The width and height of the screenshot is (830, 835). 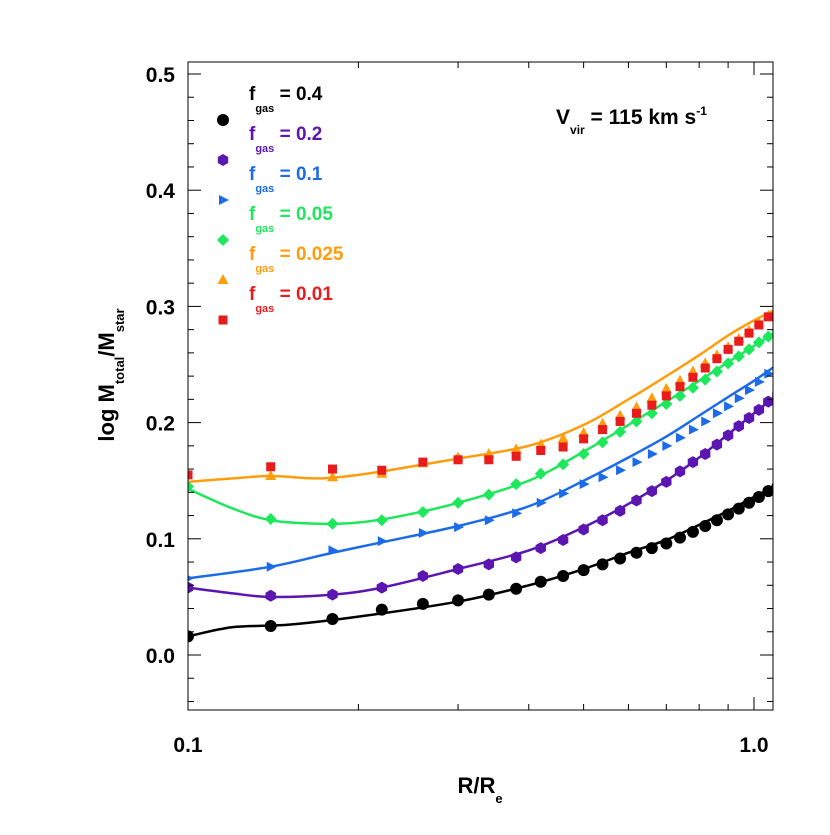 I want to click on y-tick-label-4: 0.4, so click(x=161, y=191).